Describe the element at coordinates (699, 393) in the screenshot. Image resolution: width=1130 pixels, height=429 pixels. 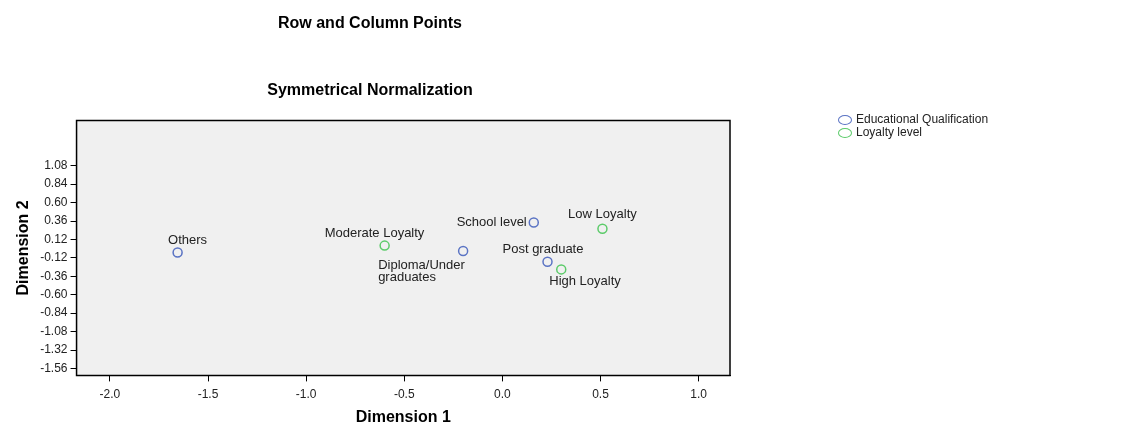
I see `x-tick-label: 1.0` at that location.